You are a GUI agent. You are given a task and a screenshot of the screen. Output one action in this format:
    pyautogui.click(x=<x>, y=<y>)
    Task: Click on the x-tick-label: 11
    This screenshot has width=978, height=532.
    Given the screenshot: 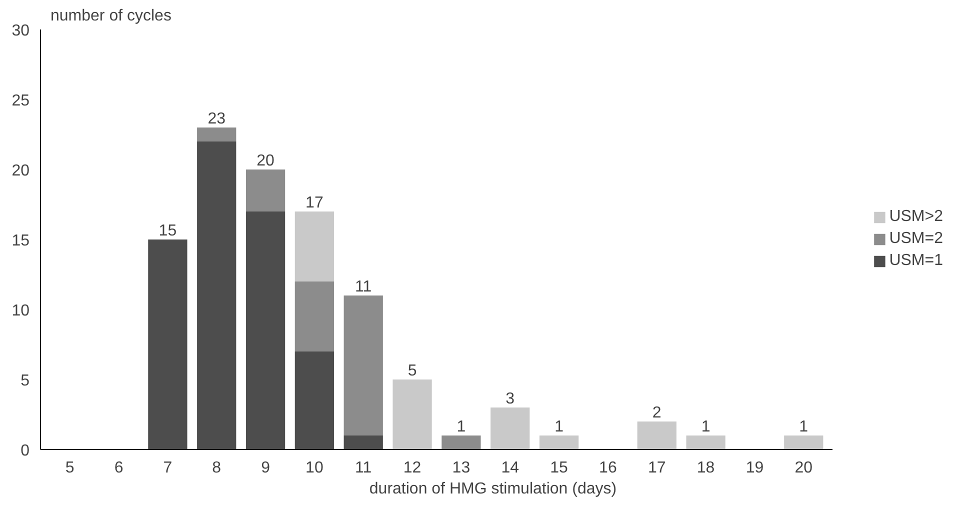 What is the action you would take?
    pyautogui.click(x=363, y=468)
    